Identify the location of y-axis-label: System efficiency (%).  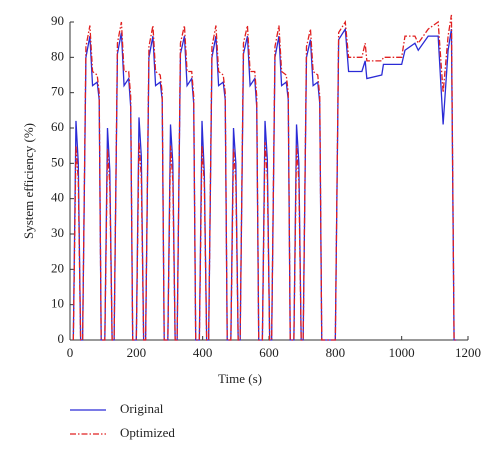
(28, 181).